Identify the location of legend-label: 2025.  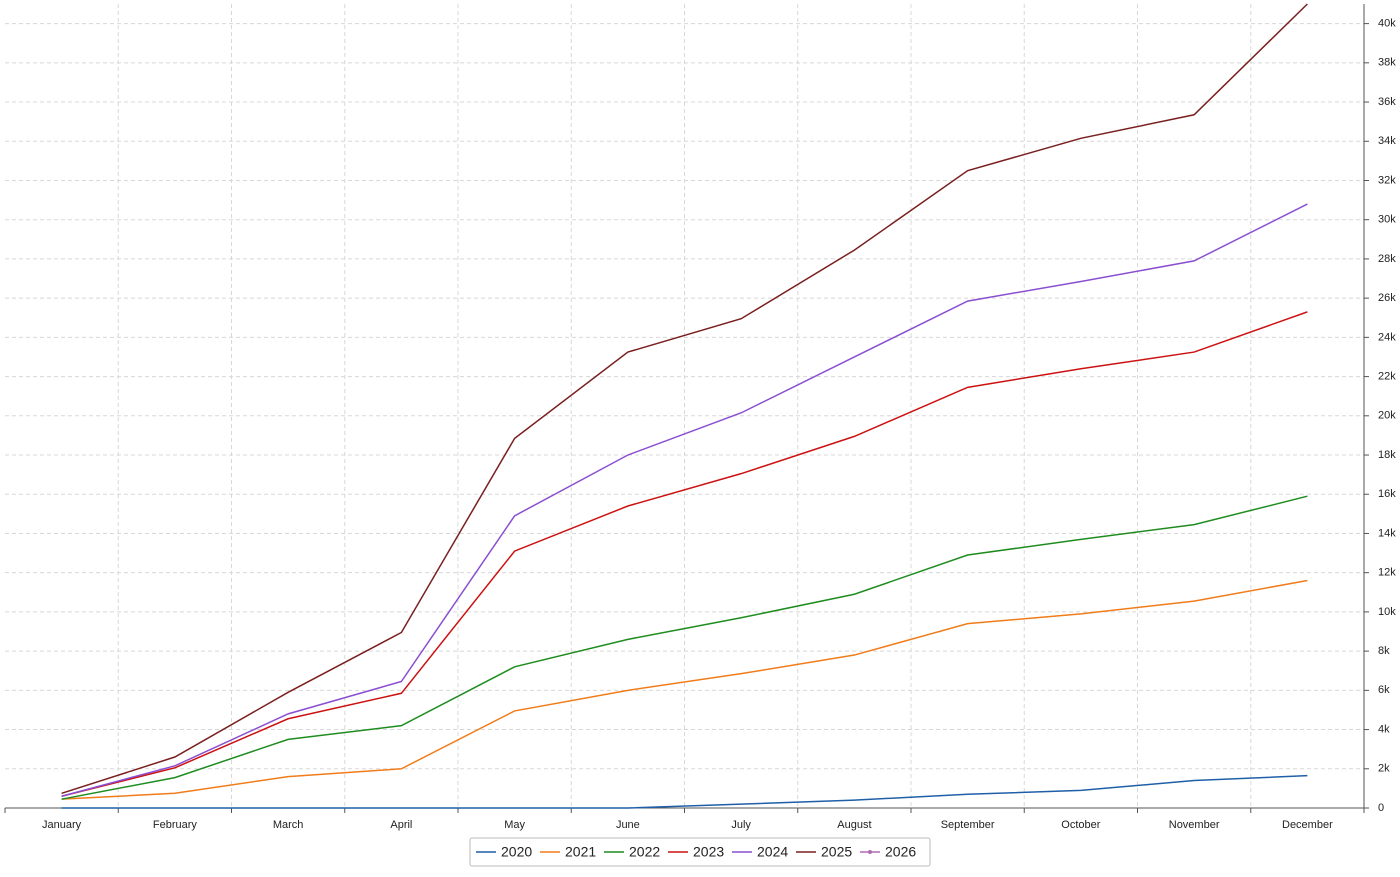
(836, 852).